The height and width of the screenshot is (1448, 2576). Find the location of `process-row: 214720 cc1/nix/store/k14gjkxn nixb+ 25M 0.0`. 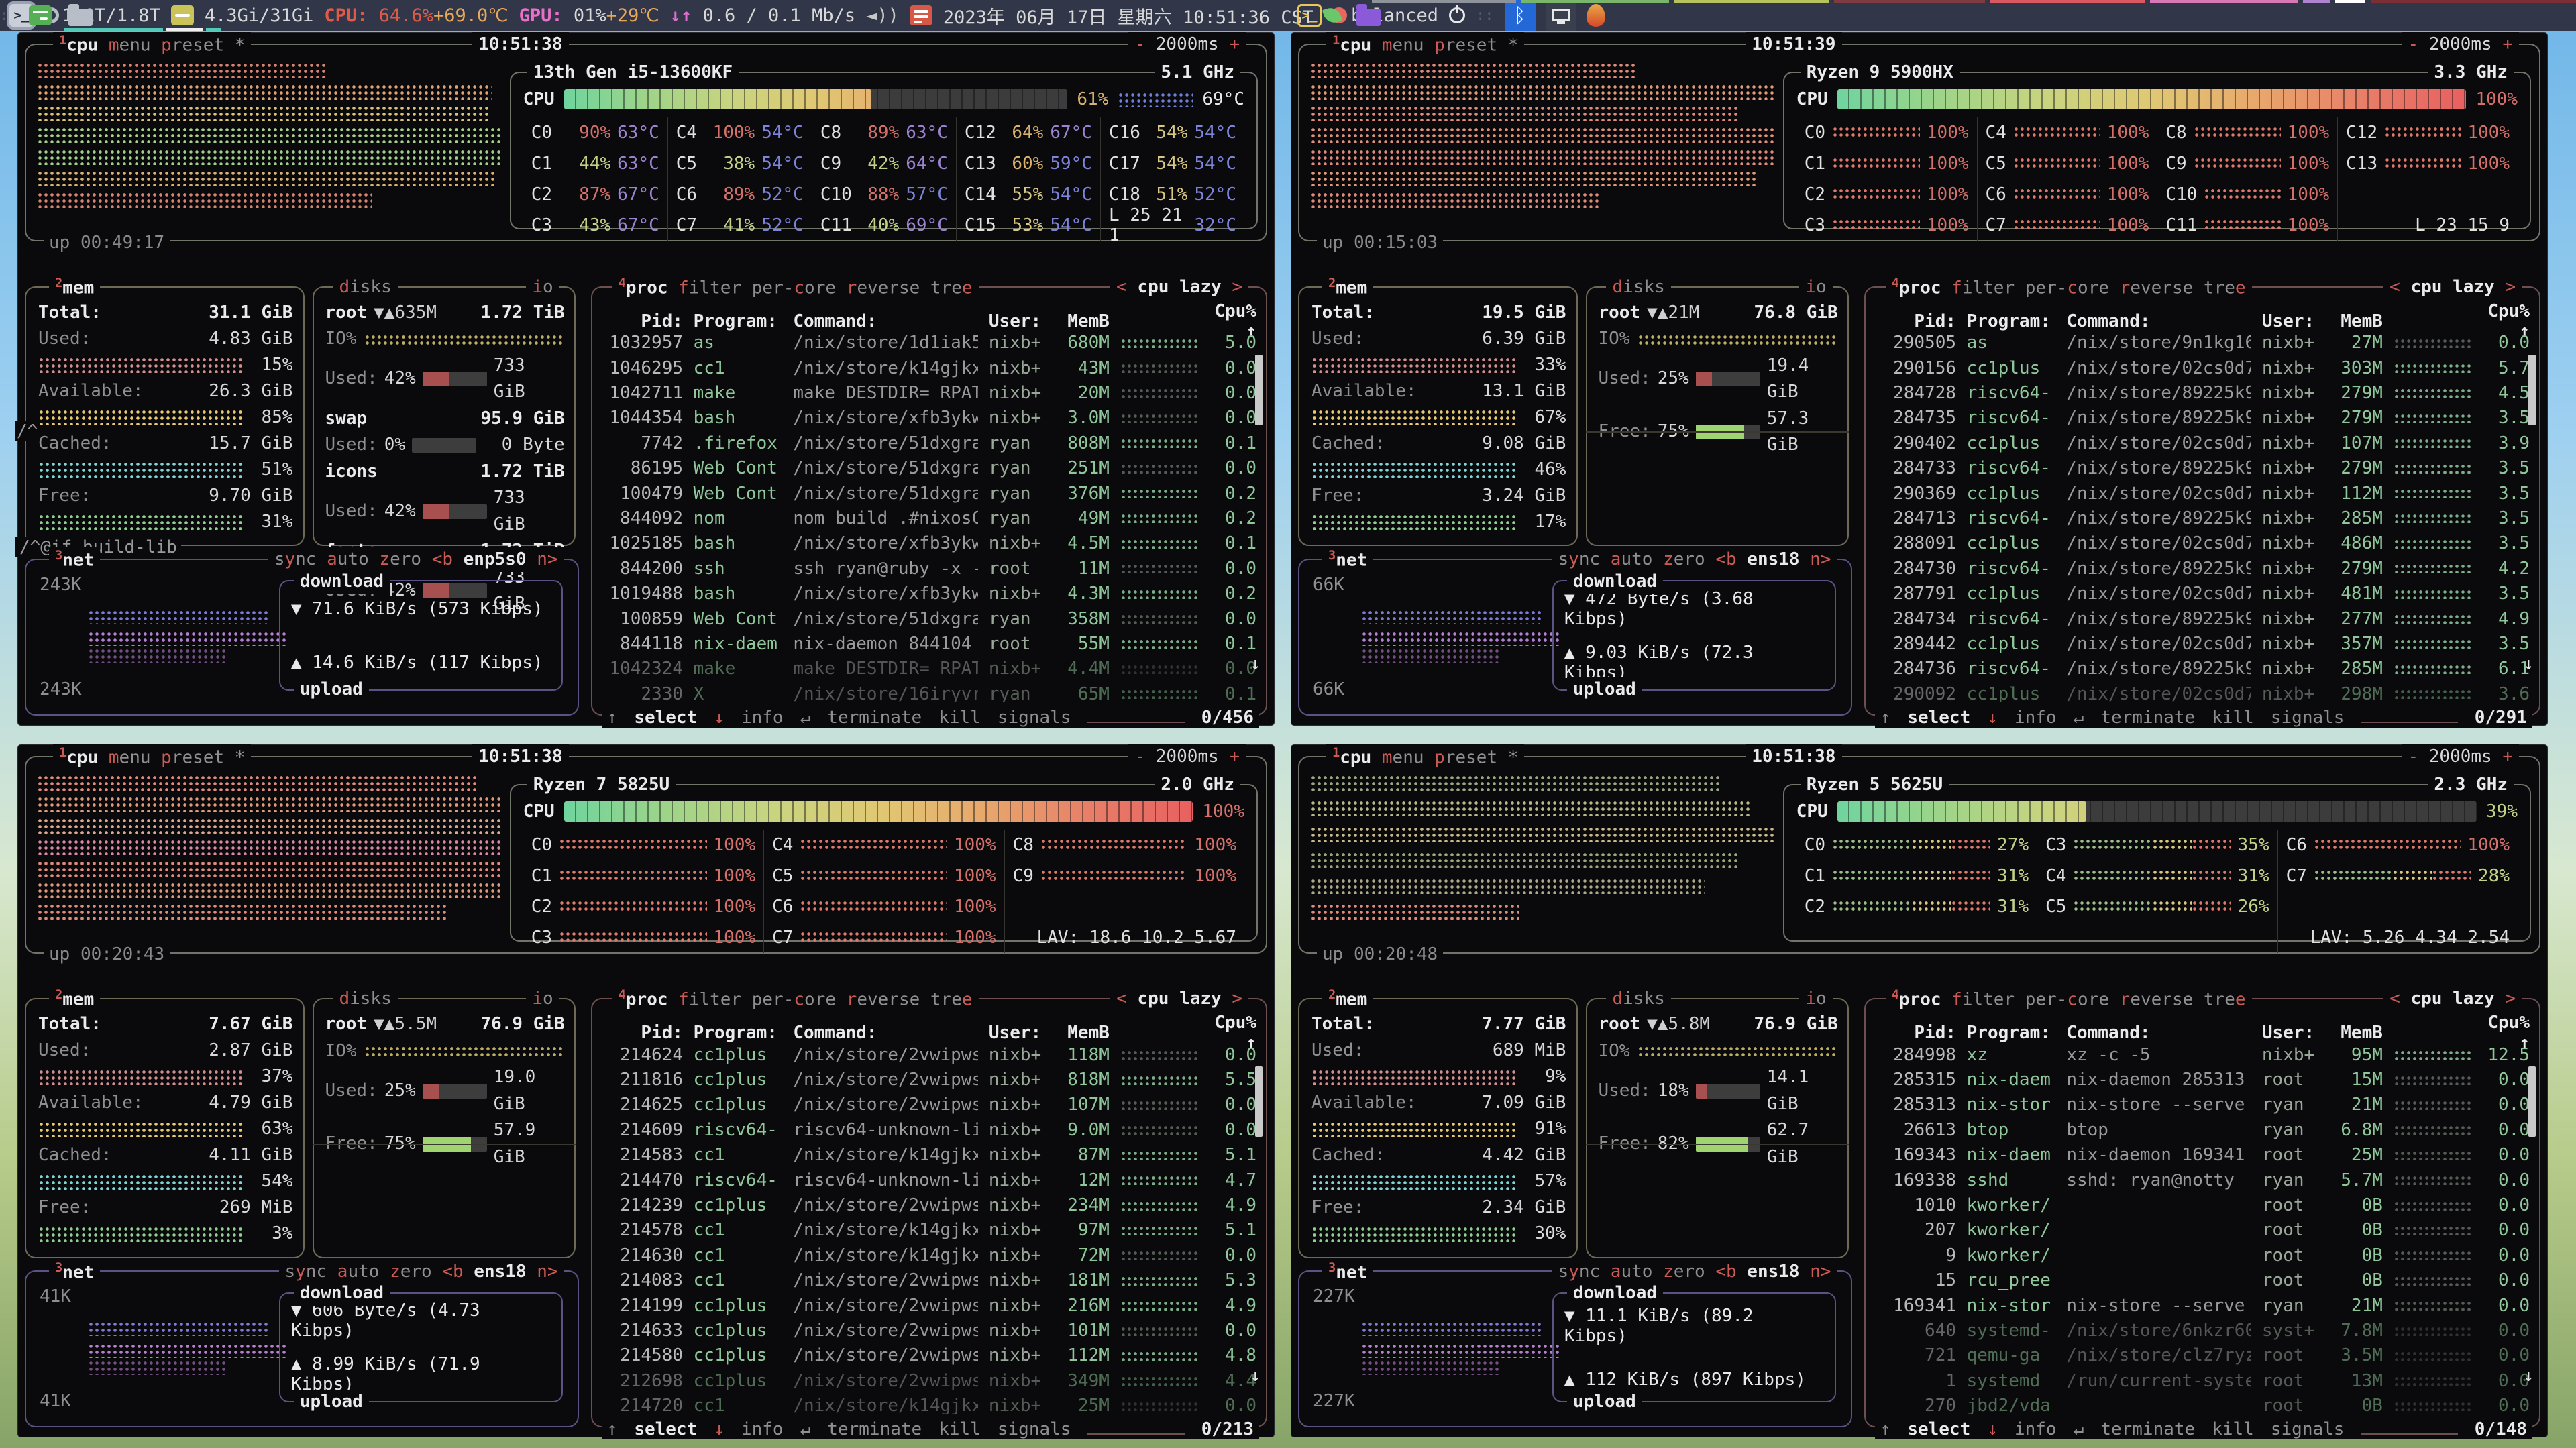

process-row: 214720 cc1/nix/store/k14gjkxn nixb+ 25M 0.0 is located at coordinates (930, 1403).